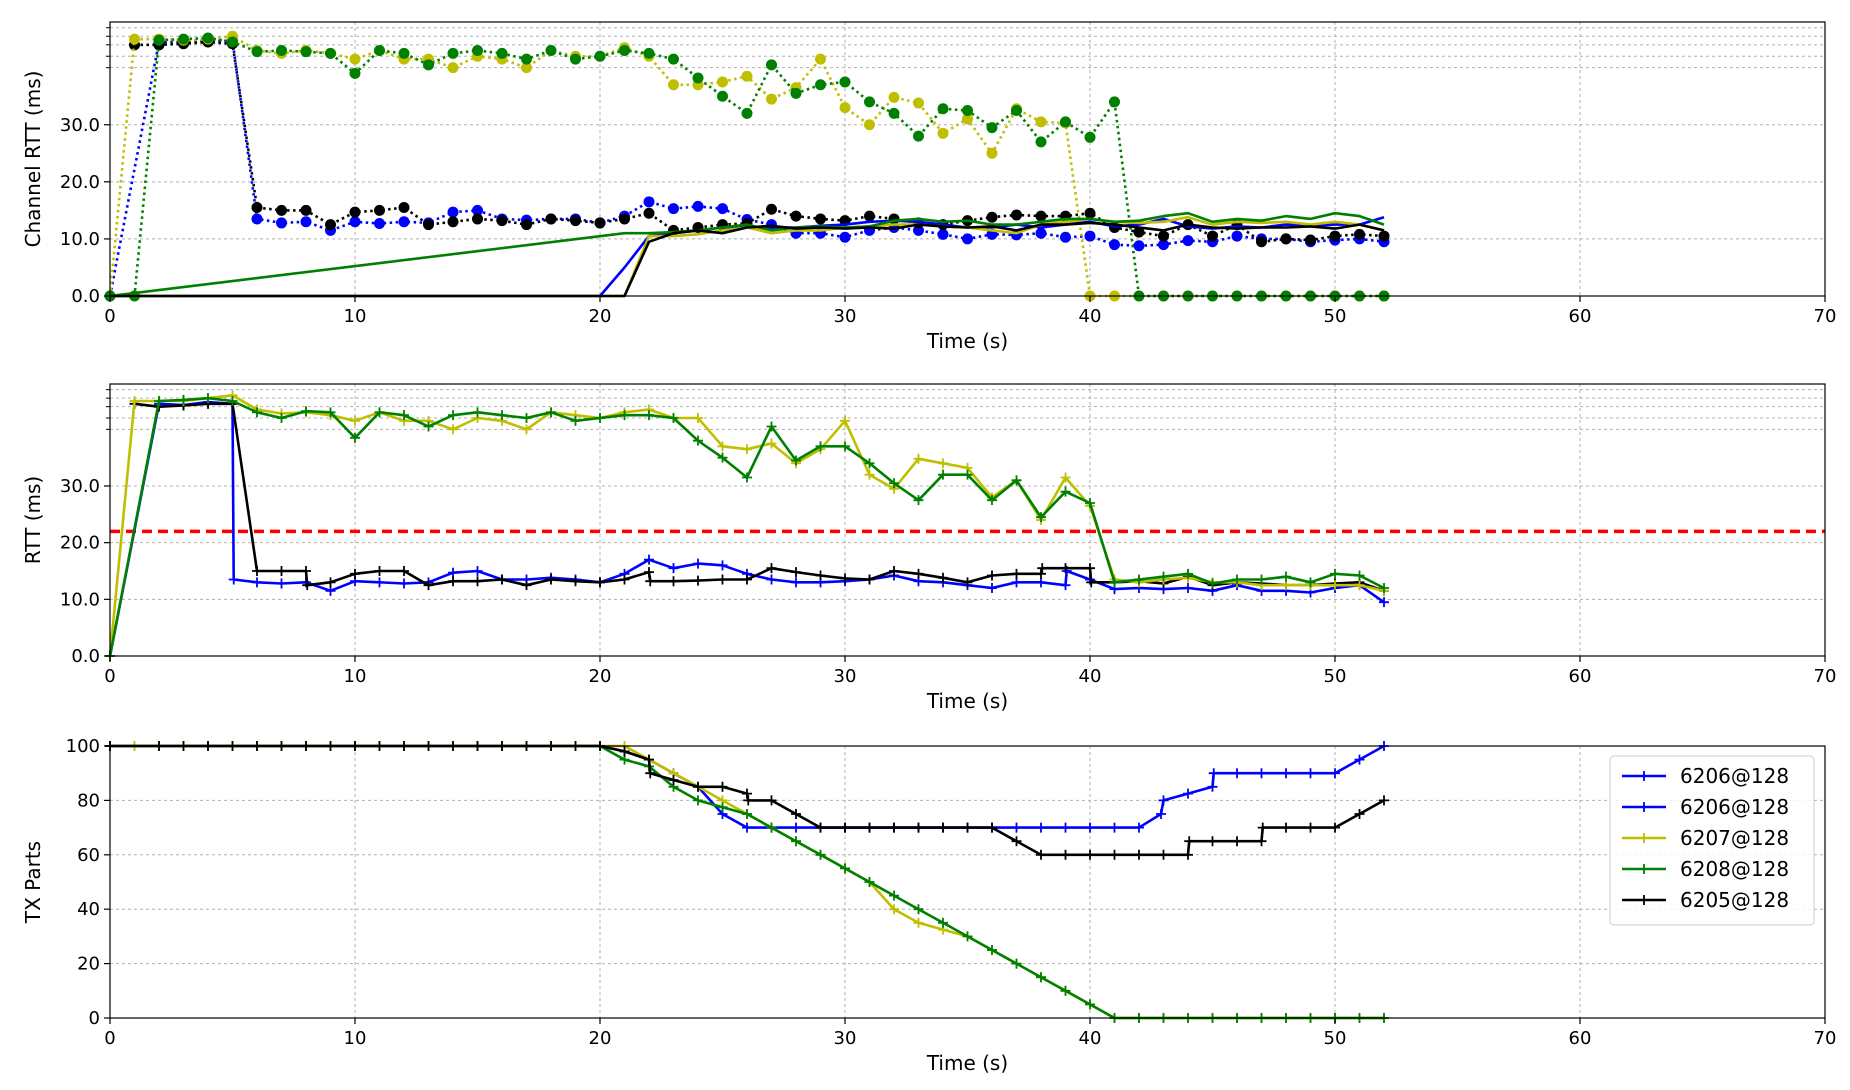  What do you see at coordinates (85, 296) in the screenshot?
I see `y-tick-label: 0.0` at bounding box center [85, 296].